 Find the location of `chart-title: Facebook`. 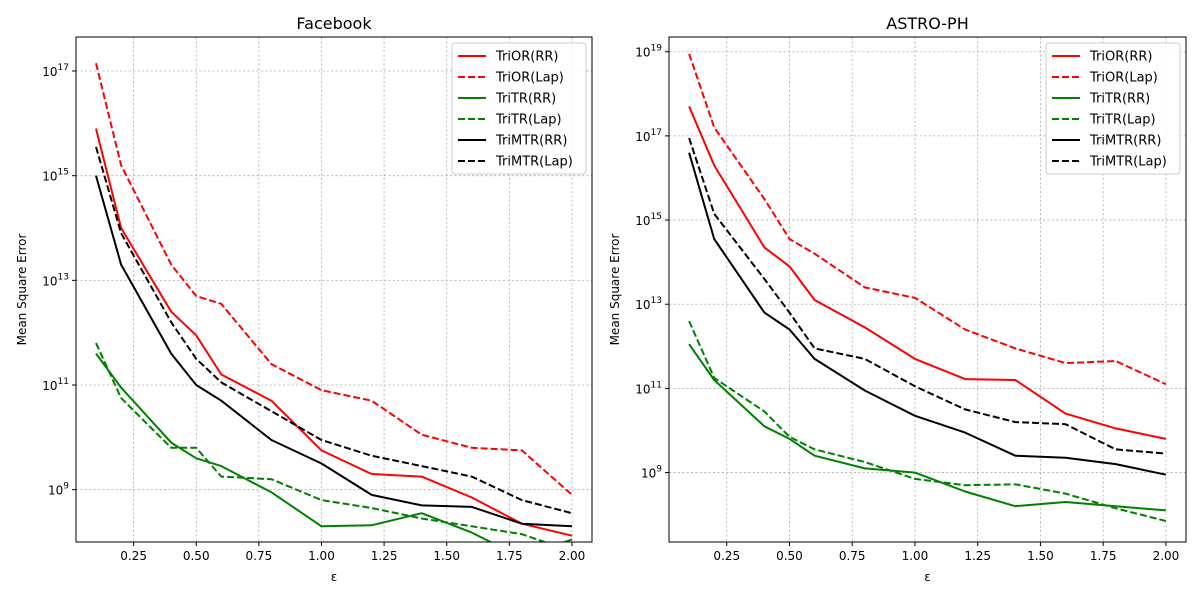

chart-title: Facebook is located at coordinates (334, 23).